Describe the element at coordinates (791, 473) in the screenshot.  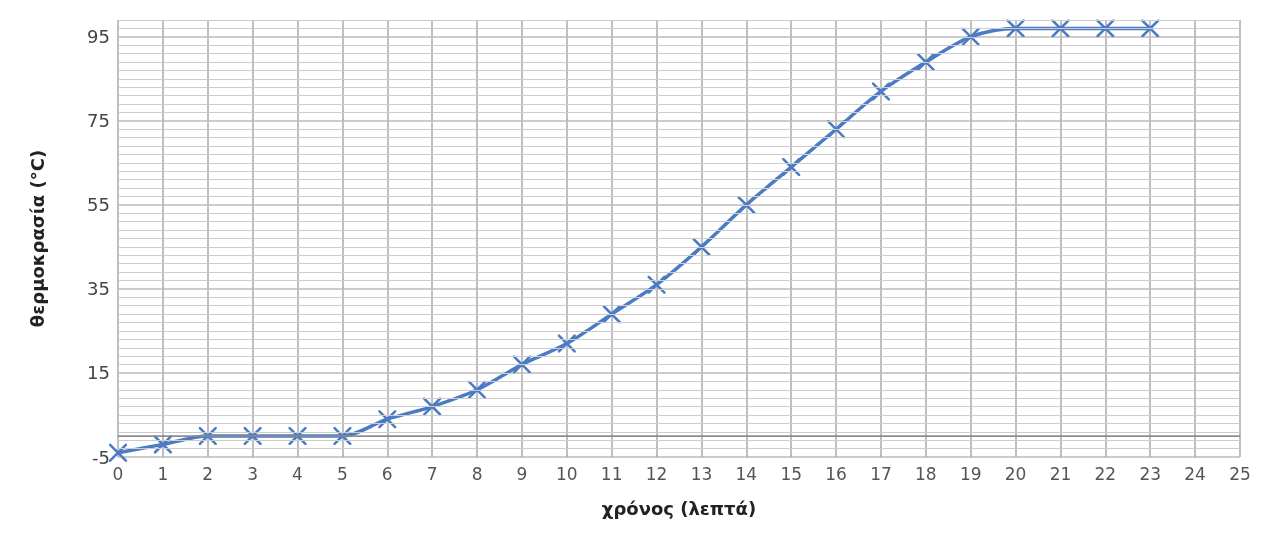
I see `x-tick-label: 15` at that location.